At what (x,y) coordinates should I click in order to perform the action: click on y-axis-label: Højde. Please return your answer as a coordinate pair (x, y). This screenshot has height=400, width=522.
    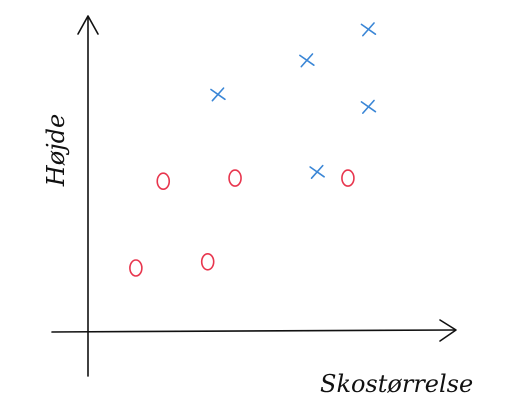
    Looking at the image, I should click on (56, 150).